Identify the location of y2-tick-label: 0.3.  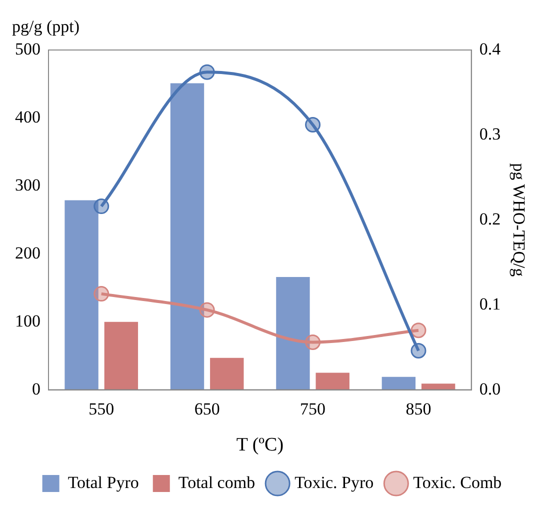
(490, 134).